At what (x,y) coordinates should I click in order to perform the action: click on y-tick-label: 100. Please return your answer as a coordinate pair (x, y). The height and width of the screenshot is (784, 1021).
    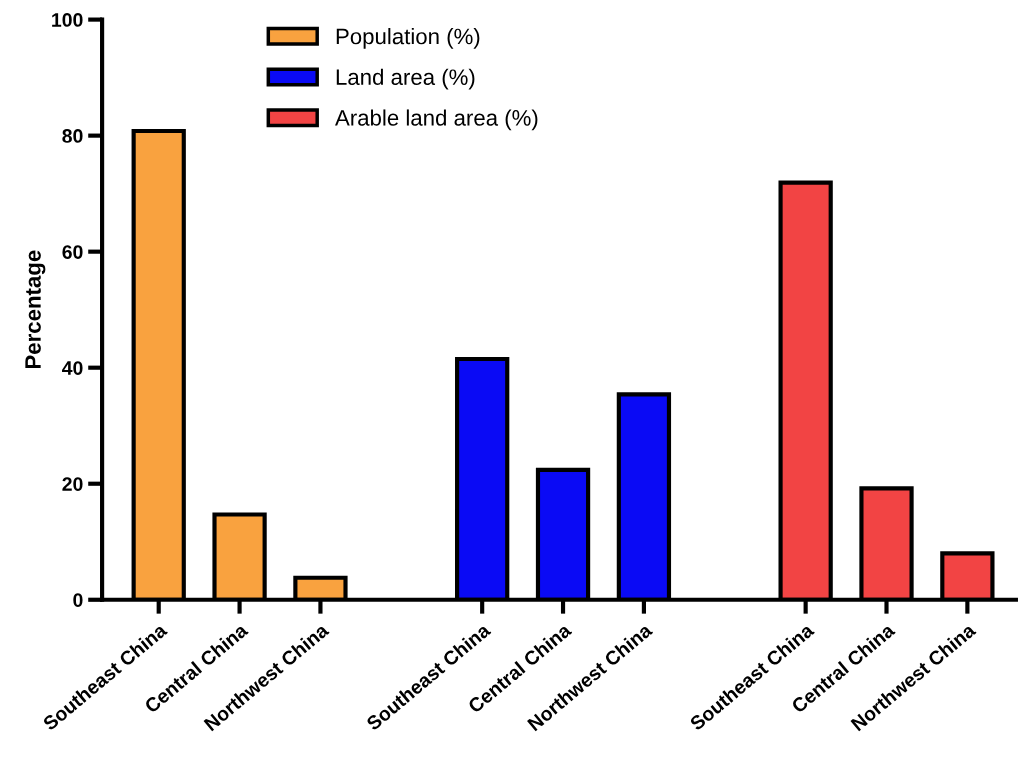
    Looking at the image, I should click on (67, 20).